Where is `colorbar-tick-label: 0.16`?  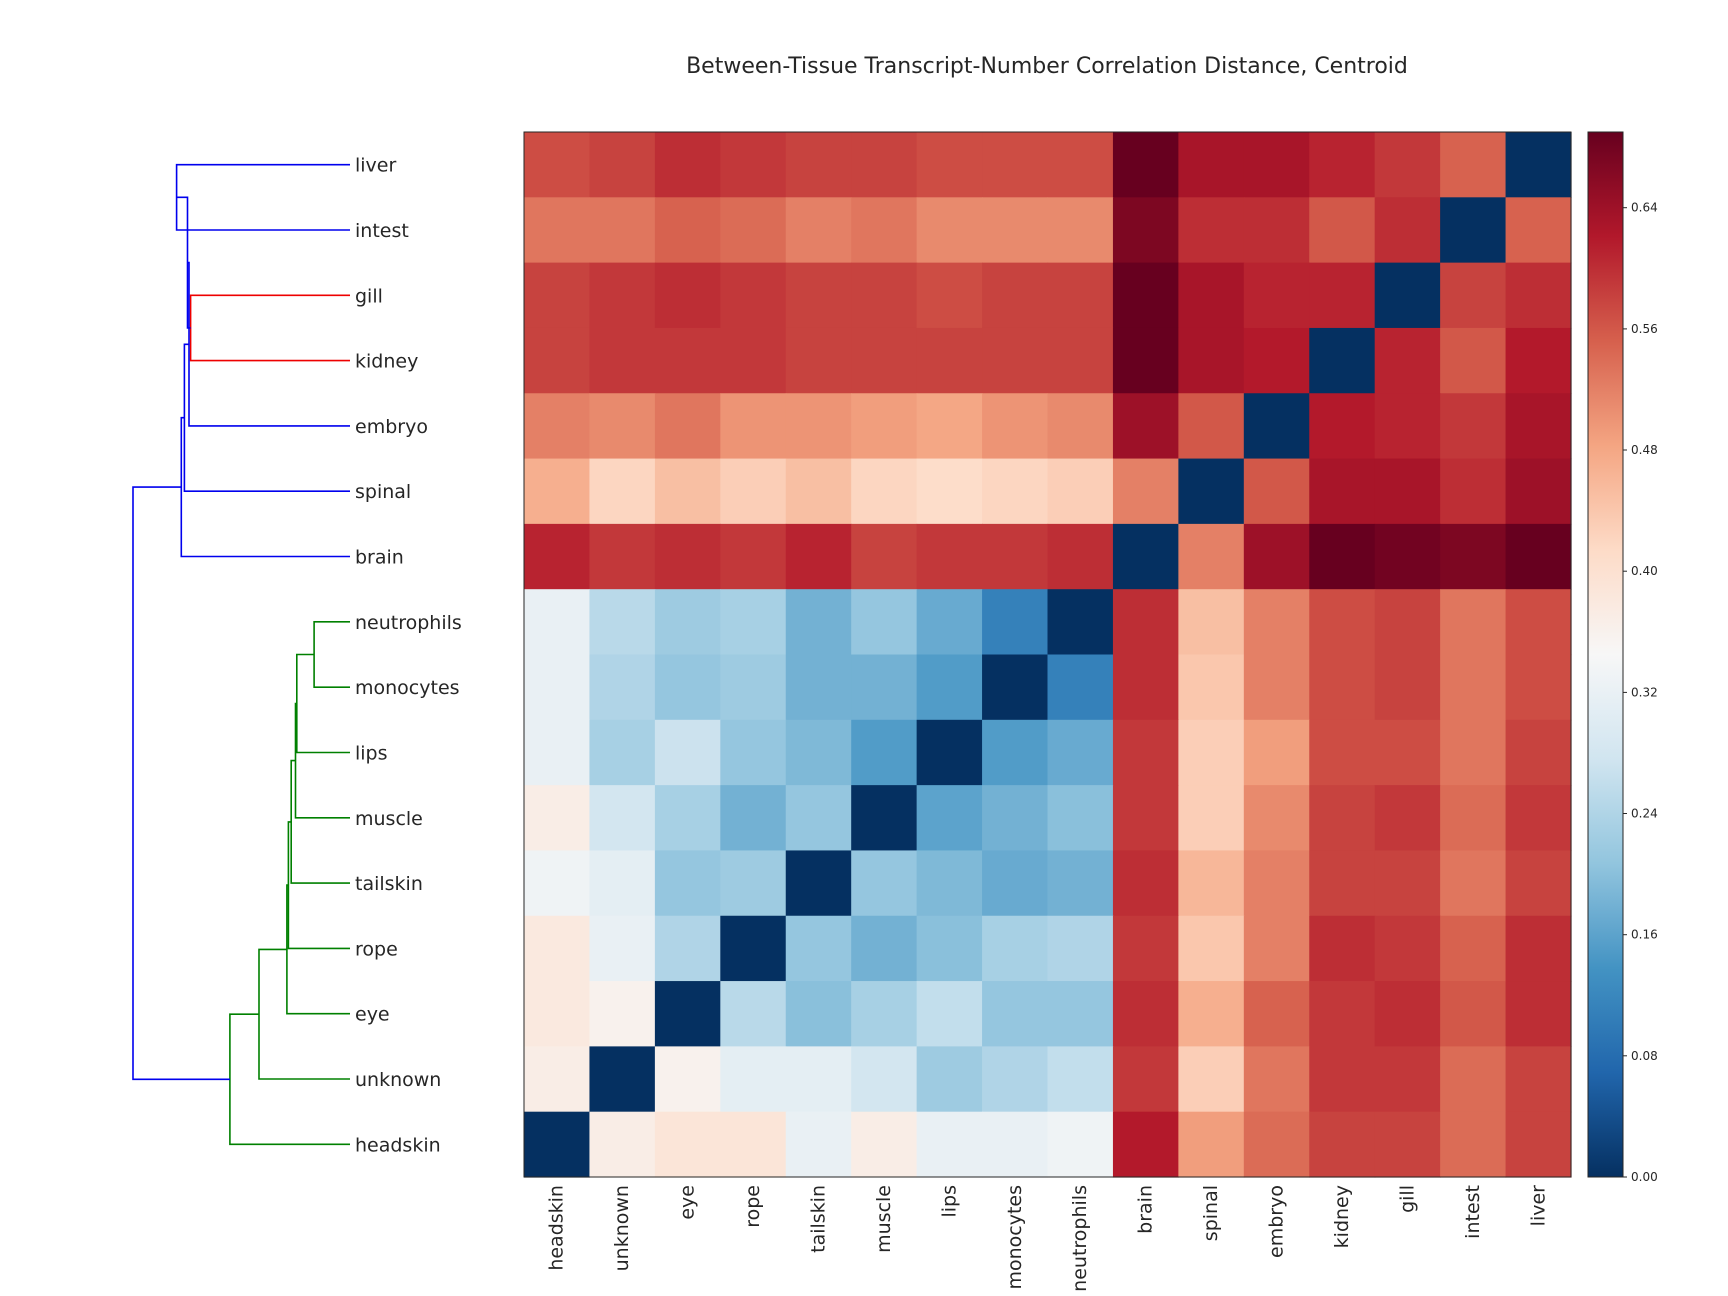
colorbar-tick-label: 0.16 is located at coordinates (1644, 935).